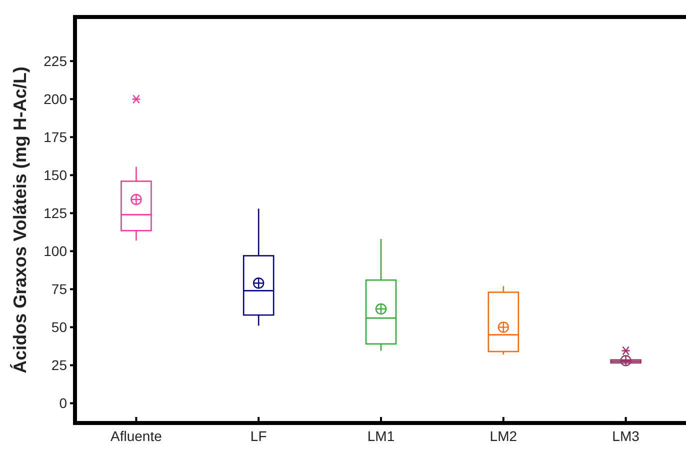  I want to click on x-tick-label: LF, so click(258, 436).